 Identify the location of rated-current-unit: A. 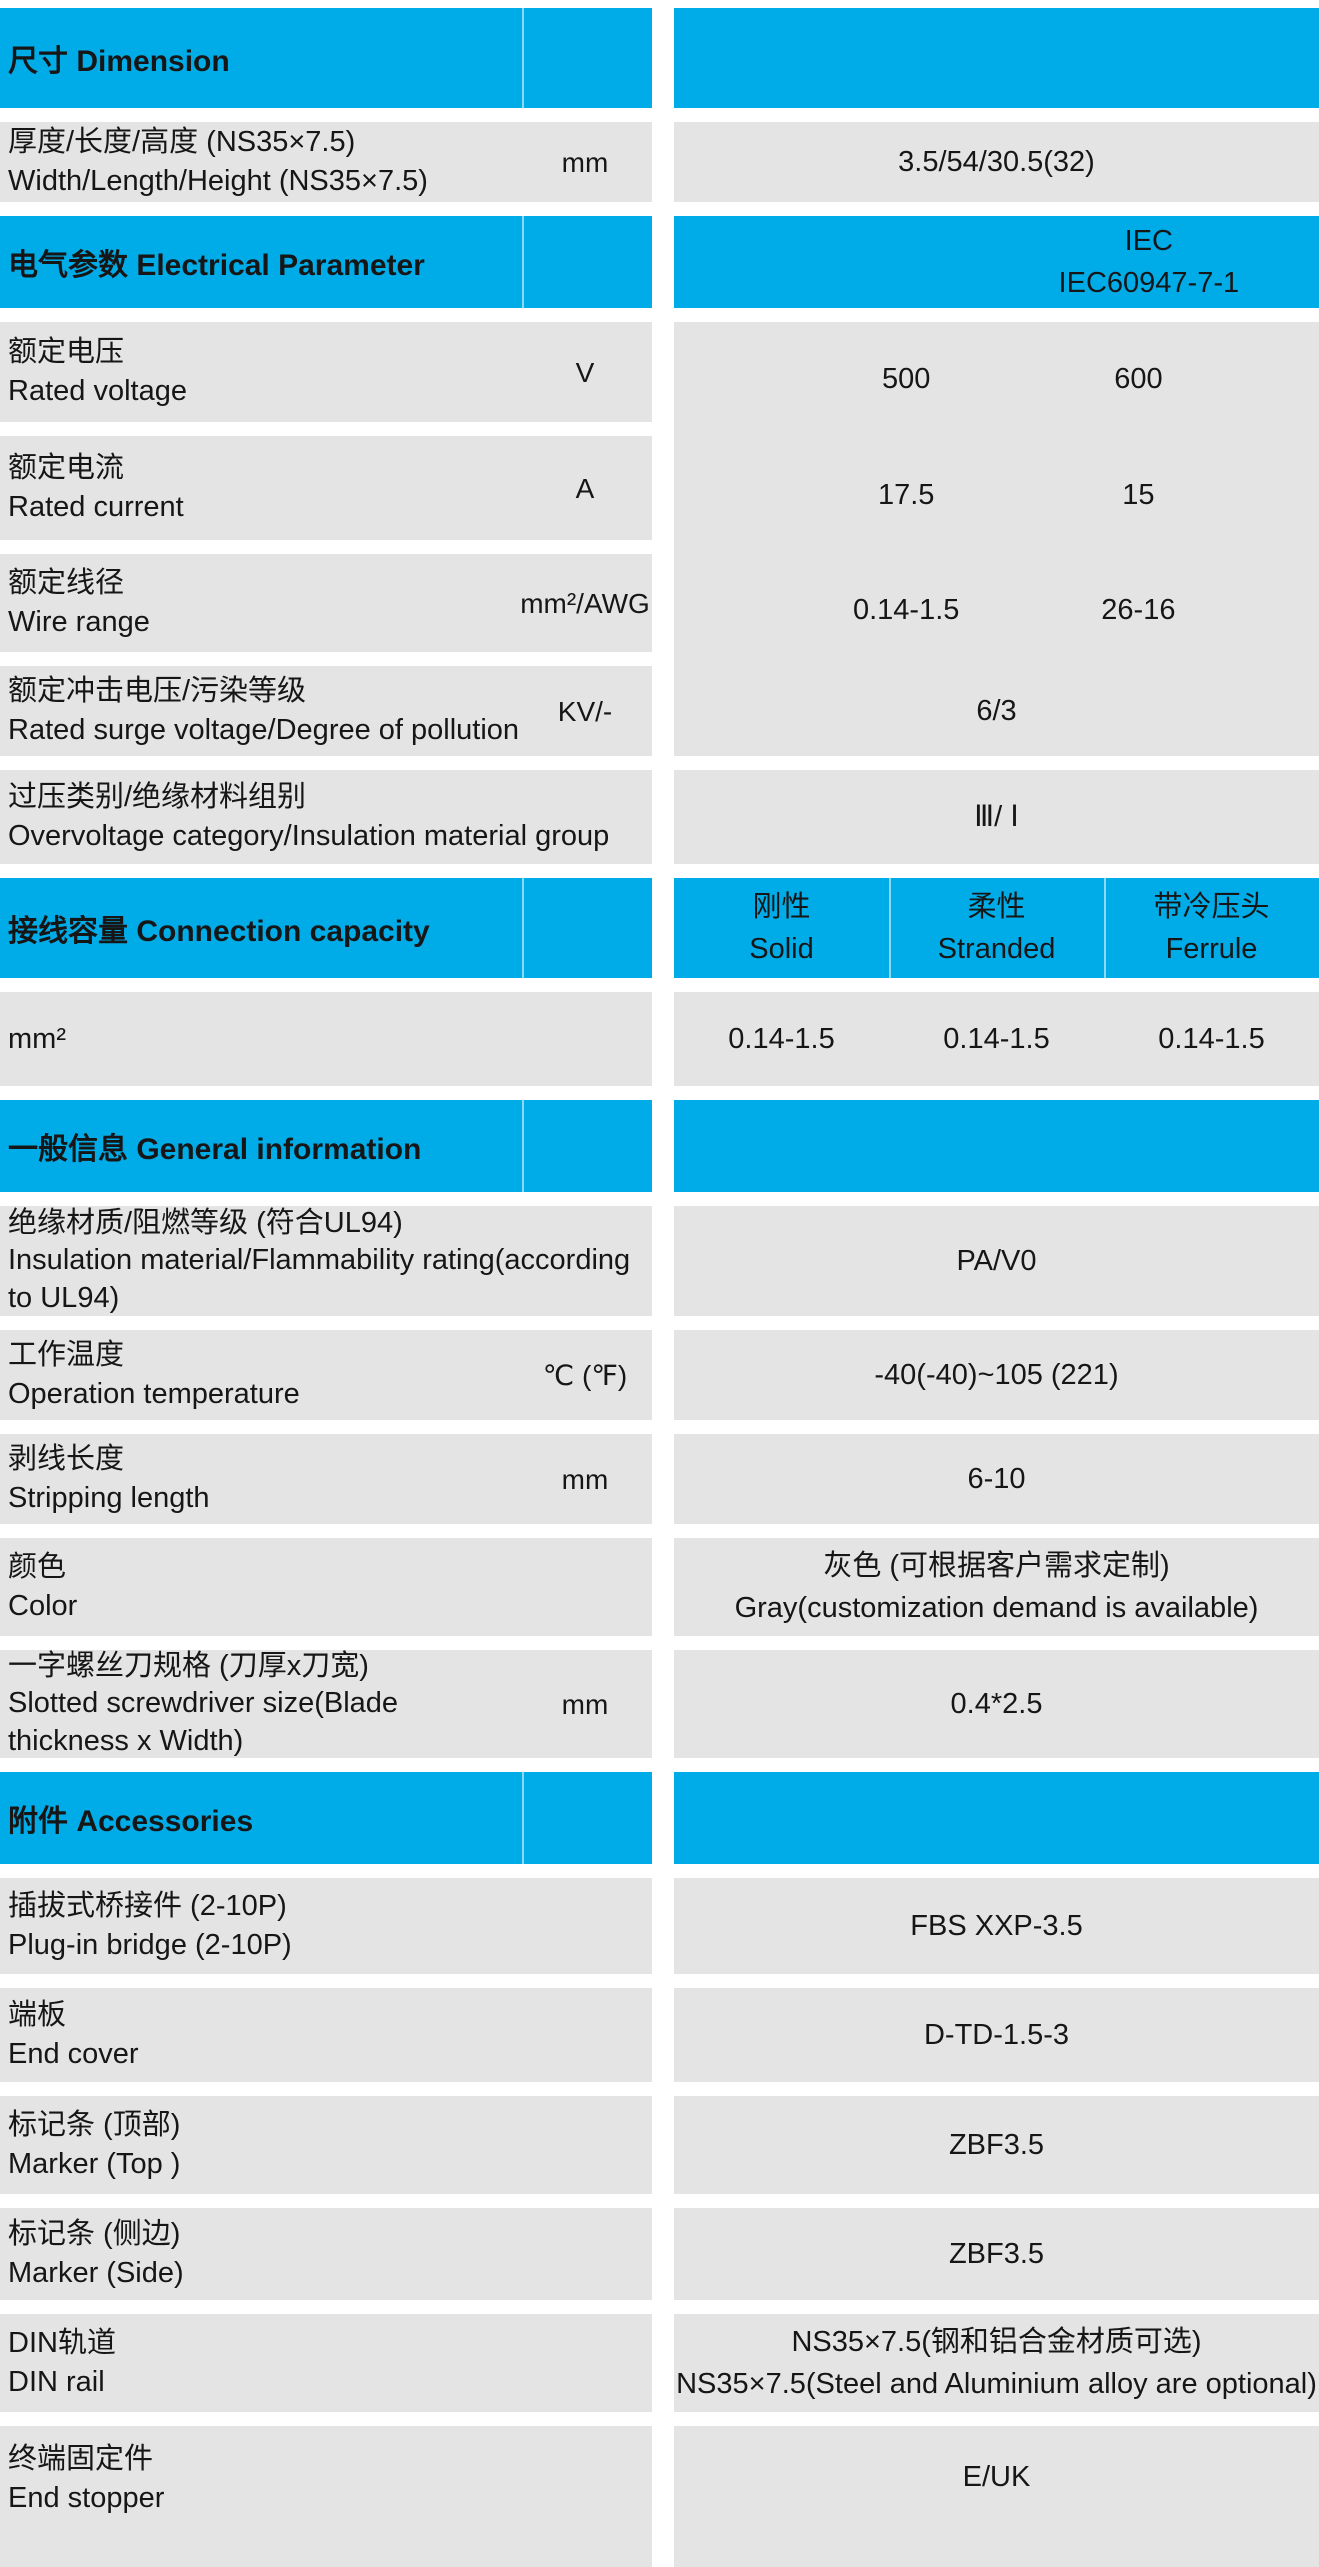
(585, 488).